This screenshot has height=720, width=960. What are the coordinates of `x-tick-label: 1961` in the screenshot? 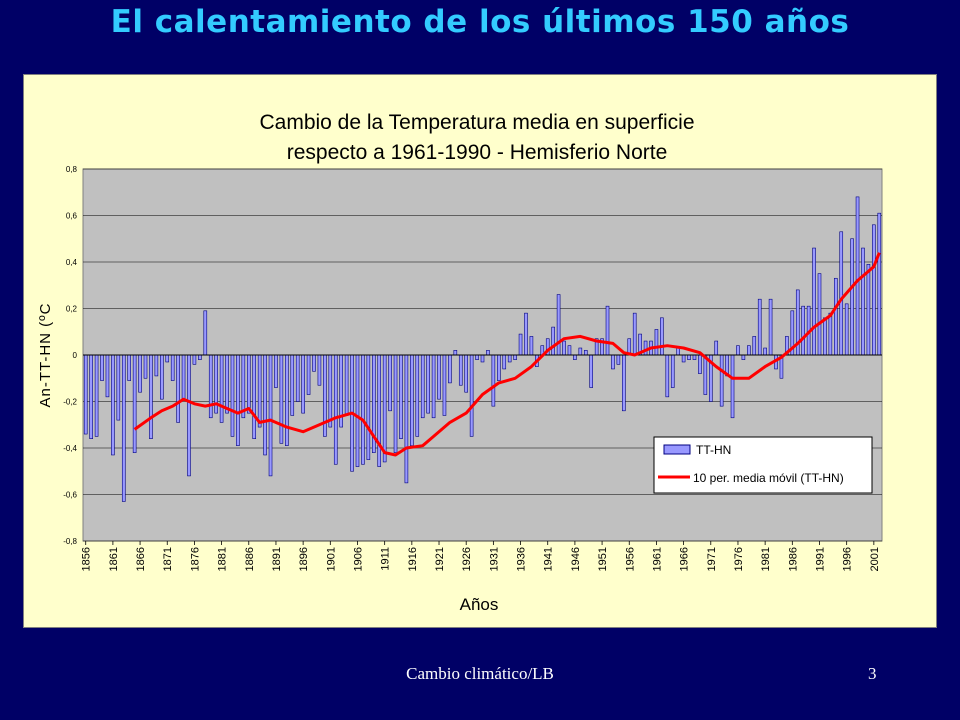 It's located at (657, 559).